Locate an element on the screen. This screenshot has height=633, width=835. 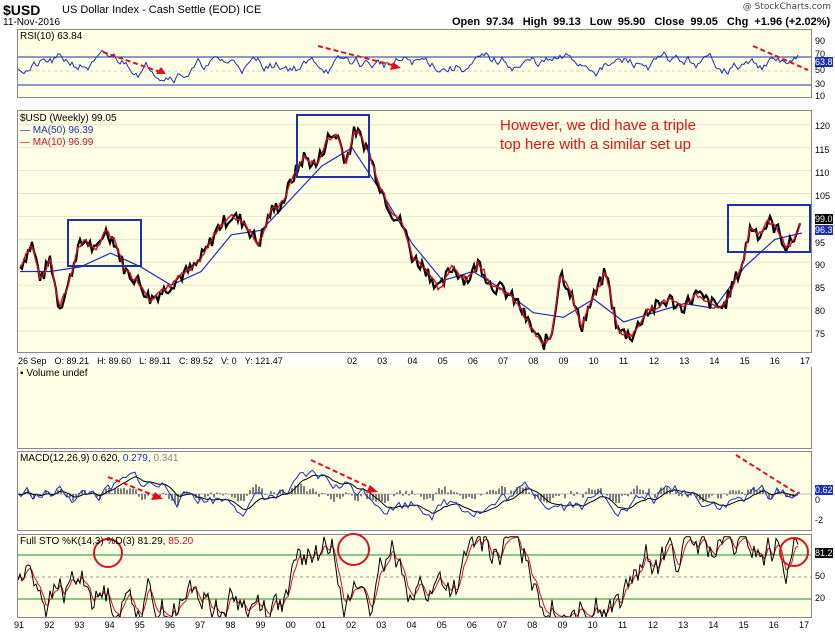
x-tick-bottom-98: 98 is located at coordinates (230, 625).